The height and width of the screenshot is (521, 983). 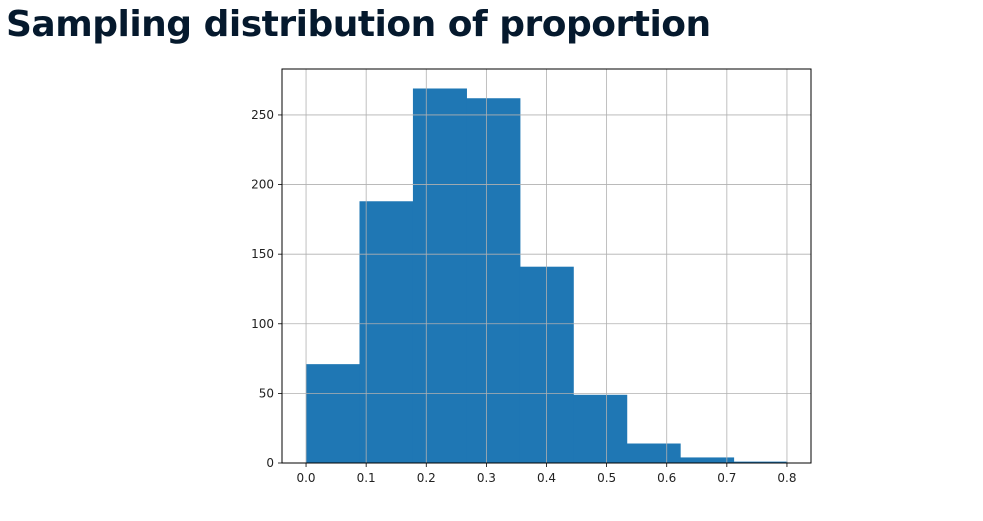 What do you see at coordinates (358, 24) in the screenshot?
I see `slide-title: Sampling distribution of proportion` at bounding box center [358, 24].